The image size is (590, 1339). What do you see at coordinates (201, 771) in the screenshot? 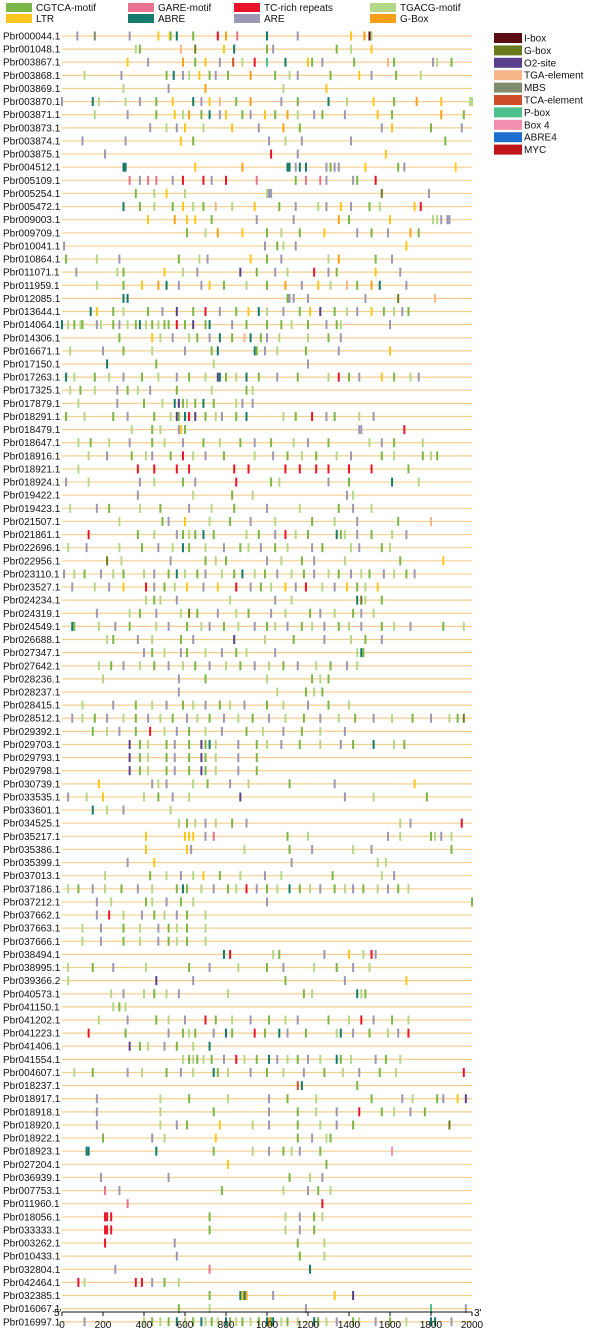
I see `element-mark-o2-site` at bounding box center [201, 771].